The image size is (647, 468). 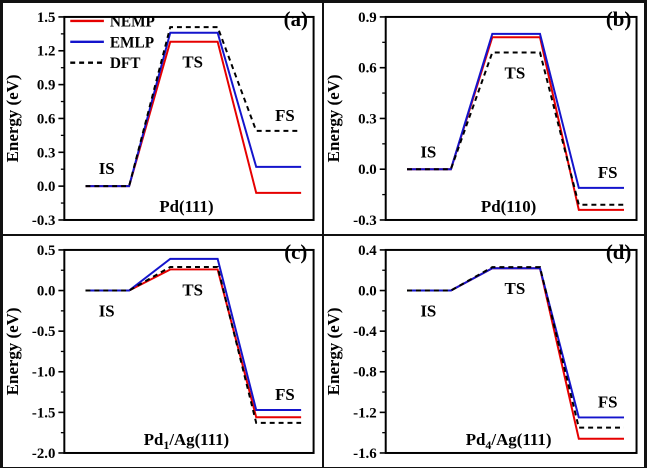 What do you see at coordinates (43, 332) in the screenshot?
I see `y-tick-label: -0.5` at bounding box center [43, 332].